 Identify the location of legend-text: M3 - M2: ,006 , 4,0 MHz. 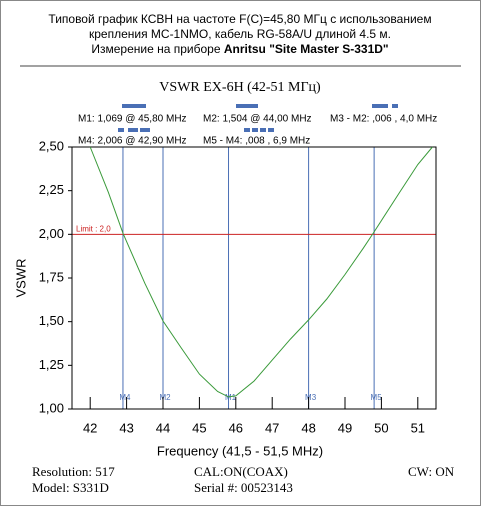
(383, 119).